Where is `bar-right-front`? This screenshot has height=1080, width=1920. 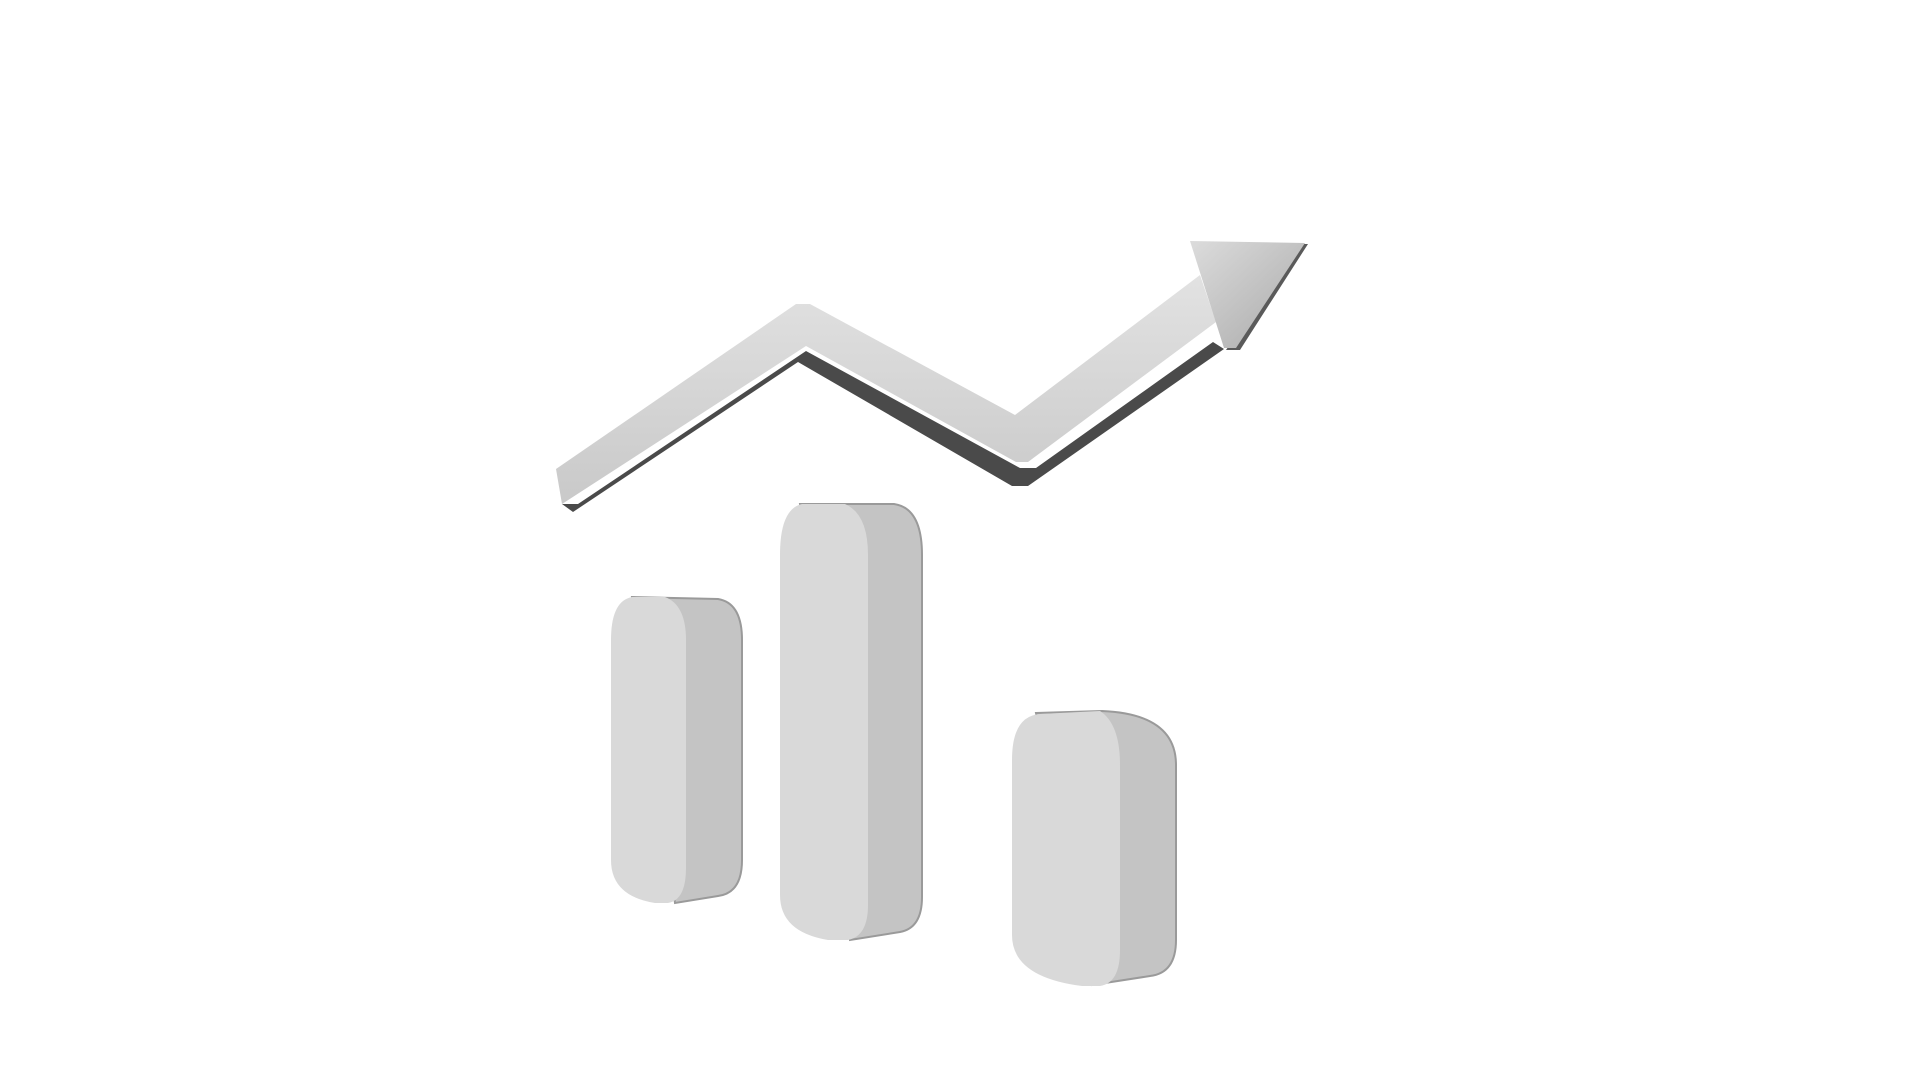
bar-right-front is located at coordinates (1066, 848).